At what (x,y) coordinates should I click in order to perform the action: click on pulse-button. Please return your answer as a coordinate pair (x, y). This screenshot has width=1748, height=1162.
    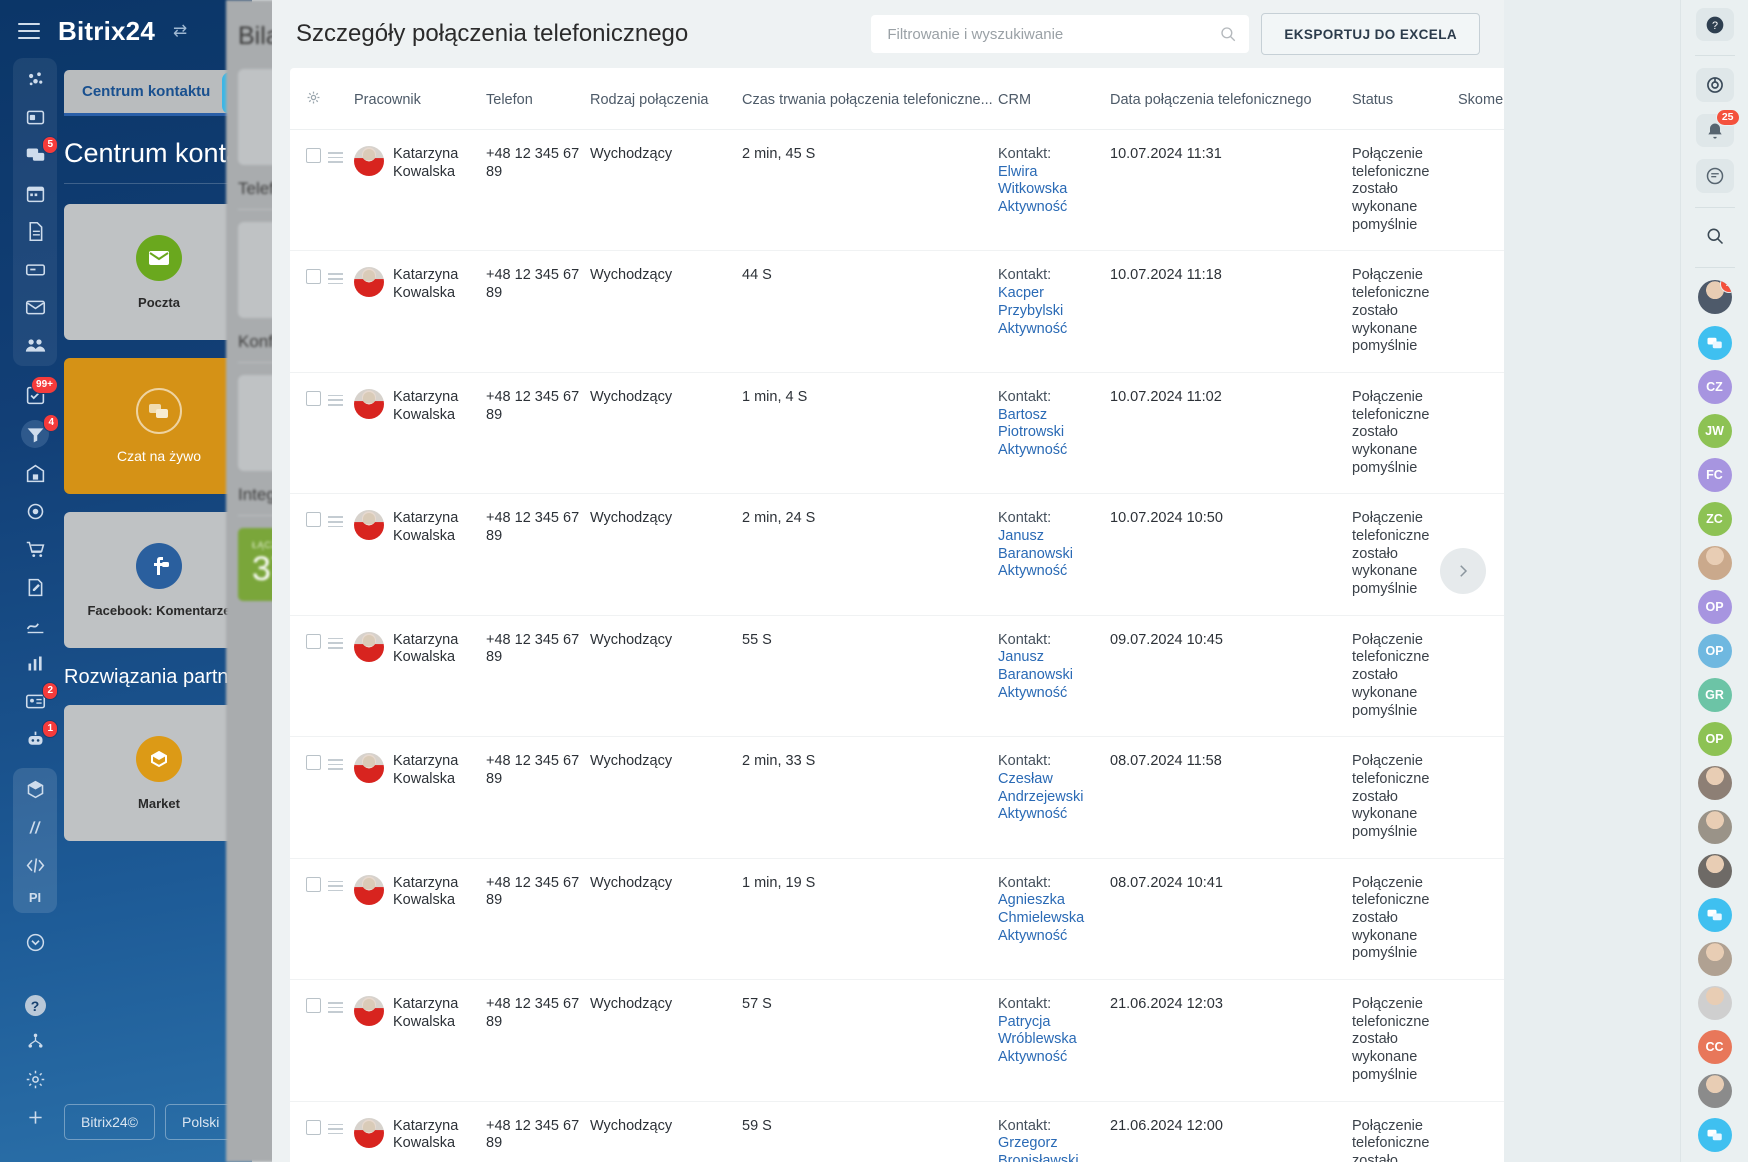
    Looking at the image, I should click on (1714, 85).